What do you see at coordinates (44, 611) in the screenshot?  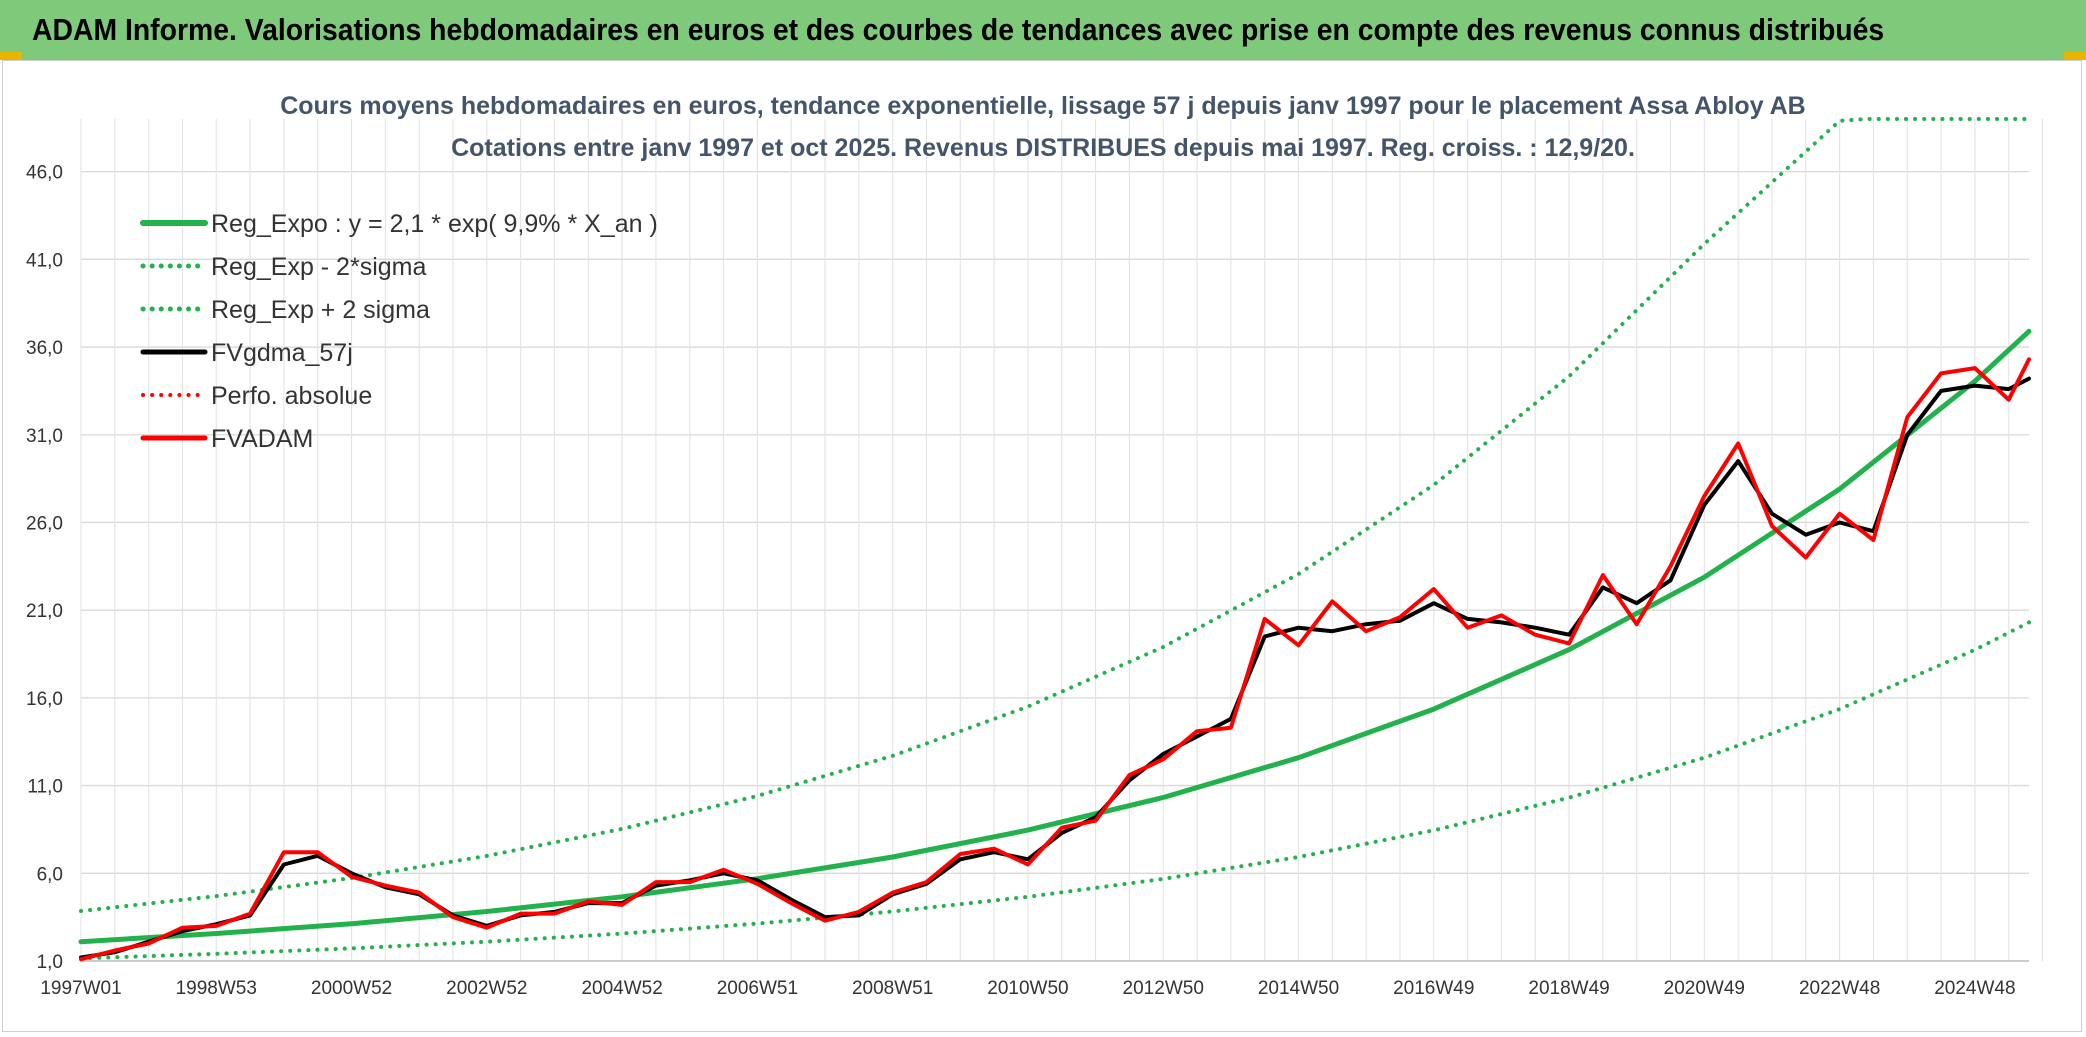 I see `y-tick-label: 21,0` at bounding box center [44, 611].